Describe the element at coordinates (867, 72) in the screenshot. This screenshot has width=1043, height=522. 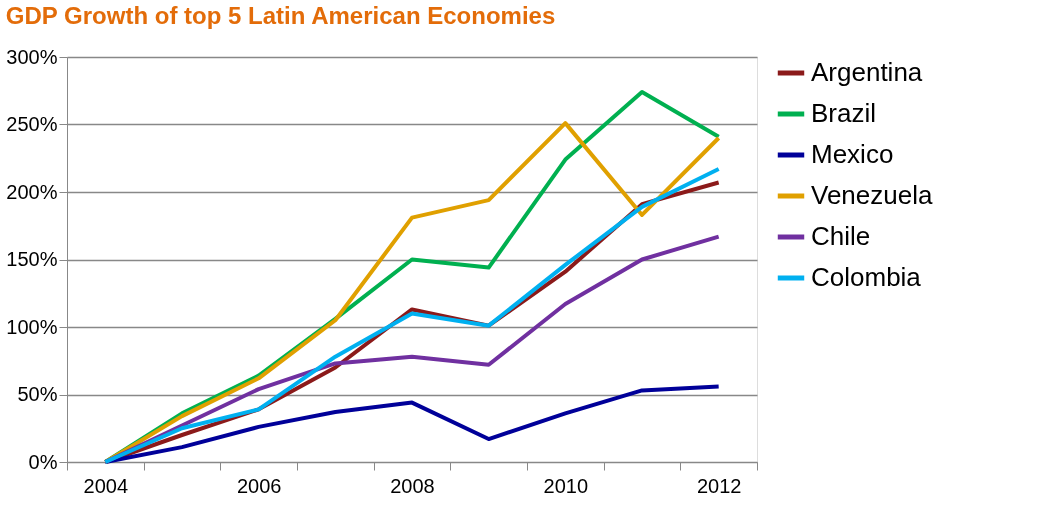
I see `legend-label: Argentina` at that location.